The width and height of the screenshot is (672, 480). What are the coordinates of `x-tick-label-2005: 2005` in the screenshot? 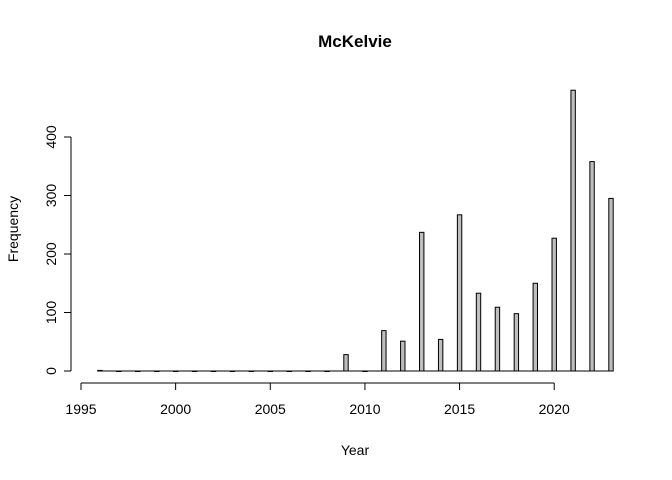 It's located at (270, 409).